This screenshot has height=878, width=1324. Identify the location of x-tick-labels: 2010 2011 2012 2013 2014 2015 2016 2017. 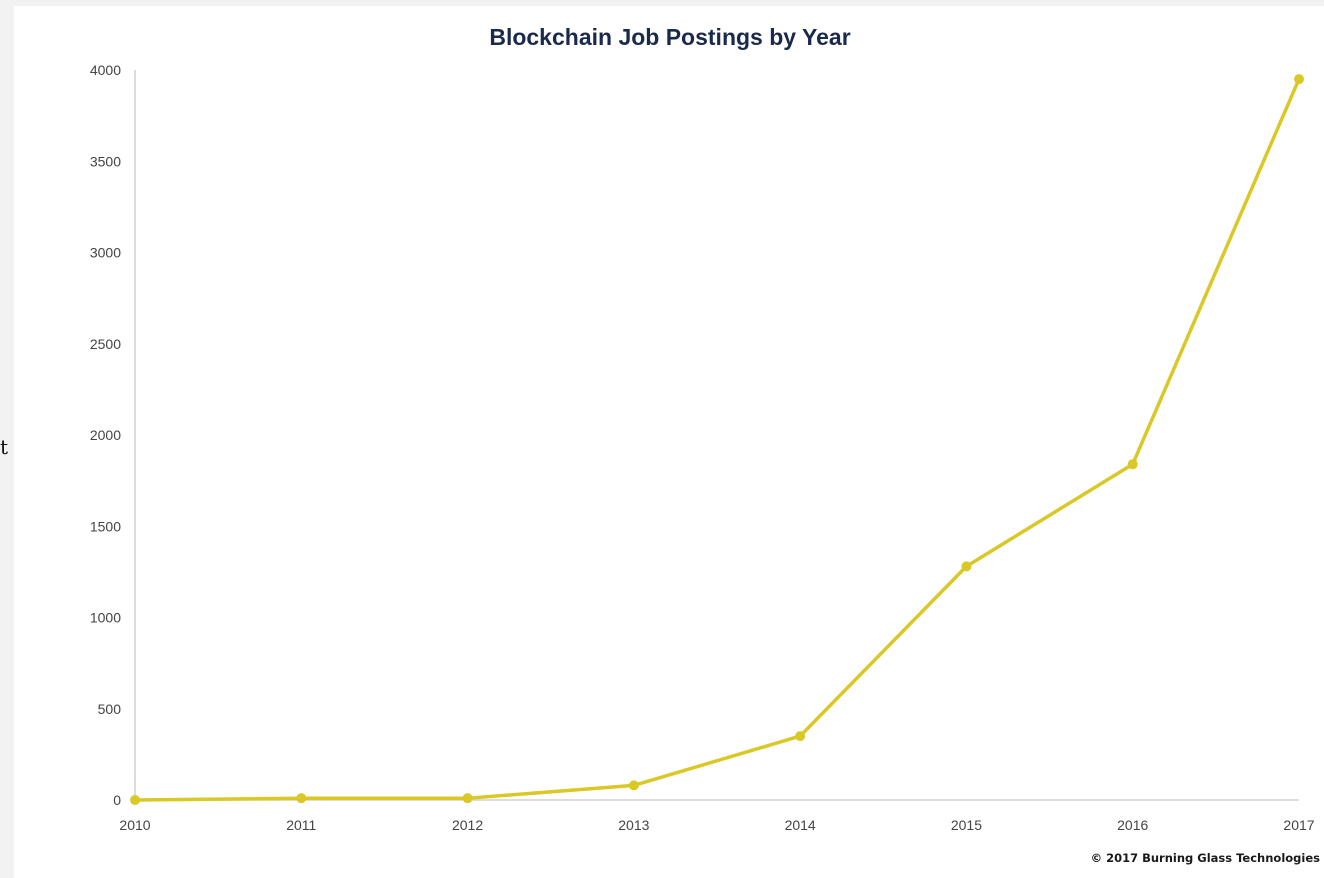
(716, 825).